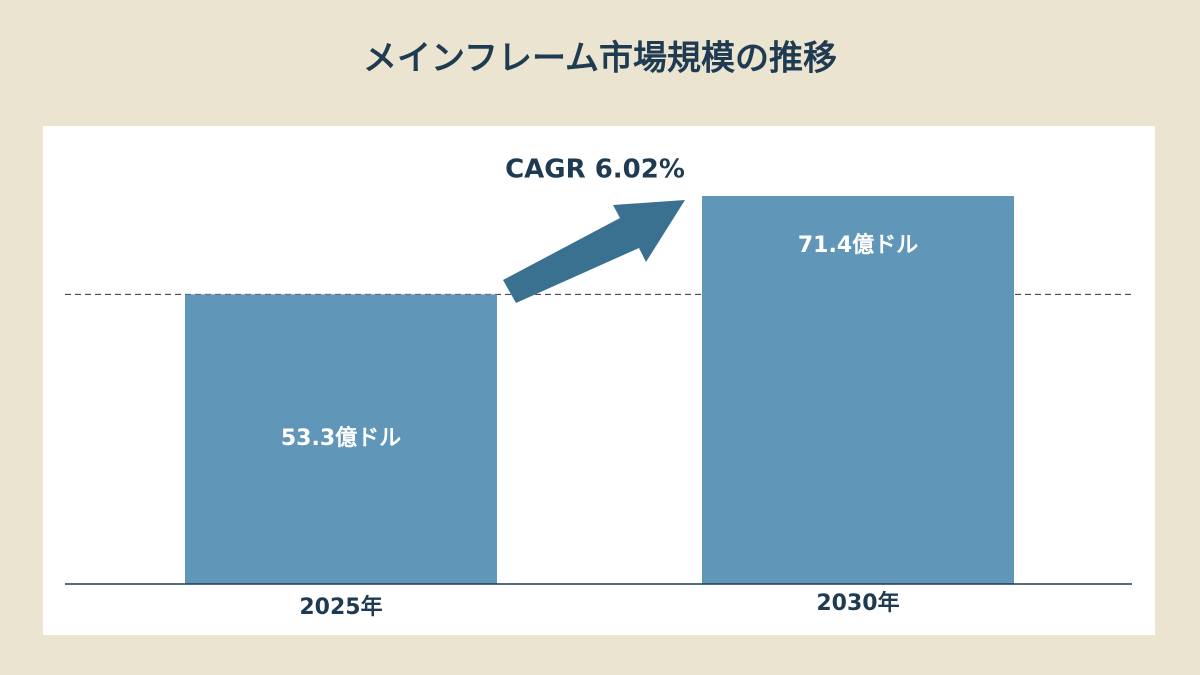 Image resolution: width=1200 pixels, height=675 pixels. I want to click on value-label: 53.3億ドル, so click(341, 438).